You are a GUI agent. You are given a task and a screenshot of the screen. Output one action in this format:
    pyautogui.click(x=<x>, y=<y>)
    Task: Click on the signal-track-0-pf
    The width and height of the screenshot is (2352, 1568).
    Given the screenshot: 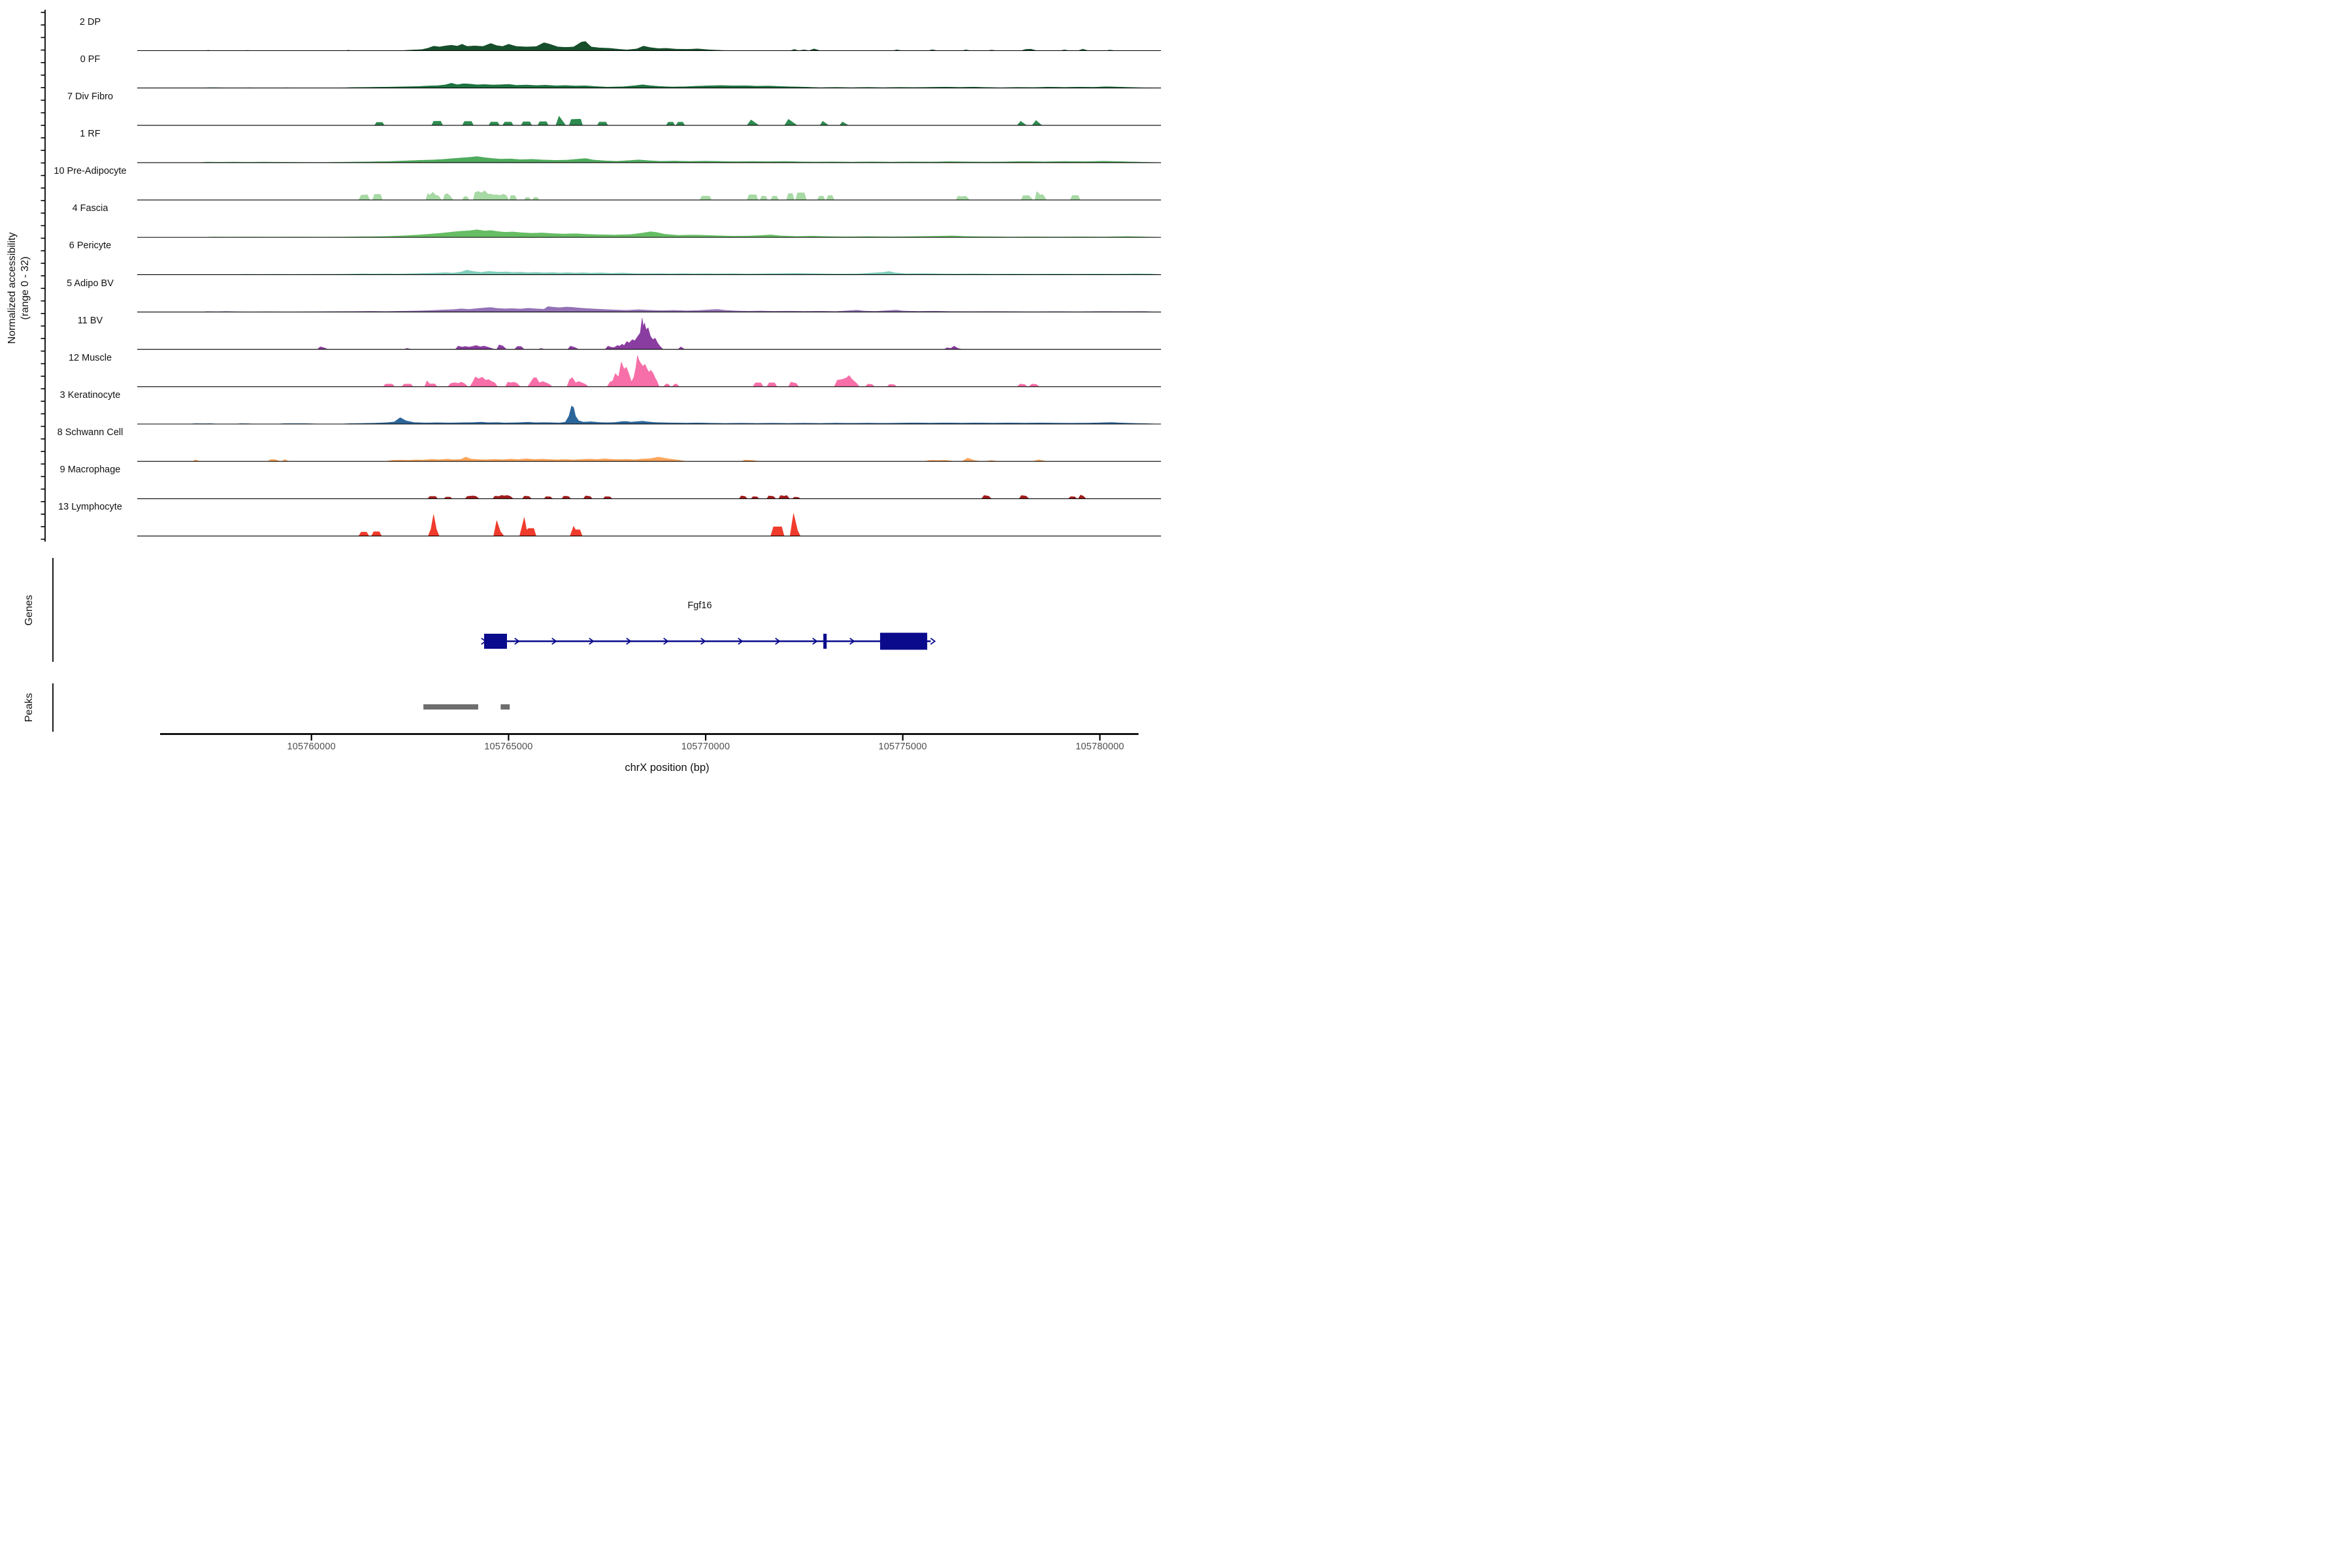 What is the action you would take?
    pyautogui.click(x=649, y=86)
    